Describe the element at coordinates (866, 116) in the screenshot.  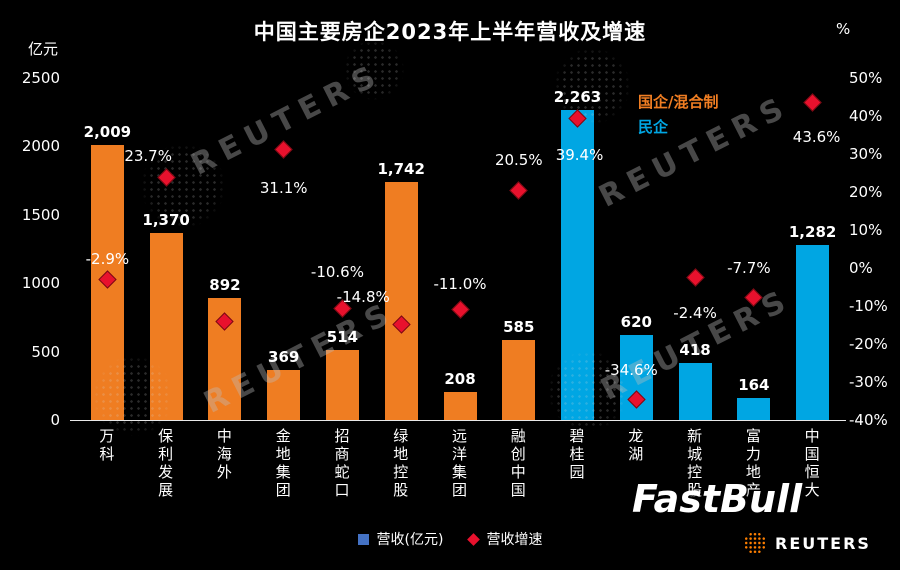
I see `right-axis-tick-label: 40%` at that location.